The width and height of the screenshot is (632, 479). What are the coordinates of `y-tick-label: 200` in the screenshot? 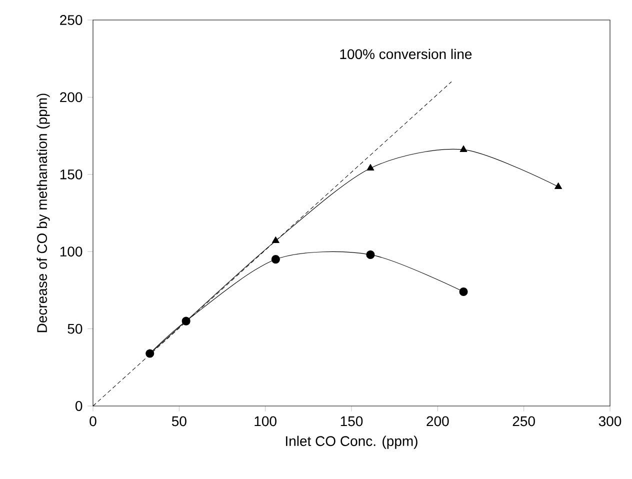 It's located at (71, 97).